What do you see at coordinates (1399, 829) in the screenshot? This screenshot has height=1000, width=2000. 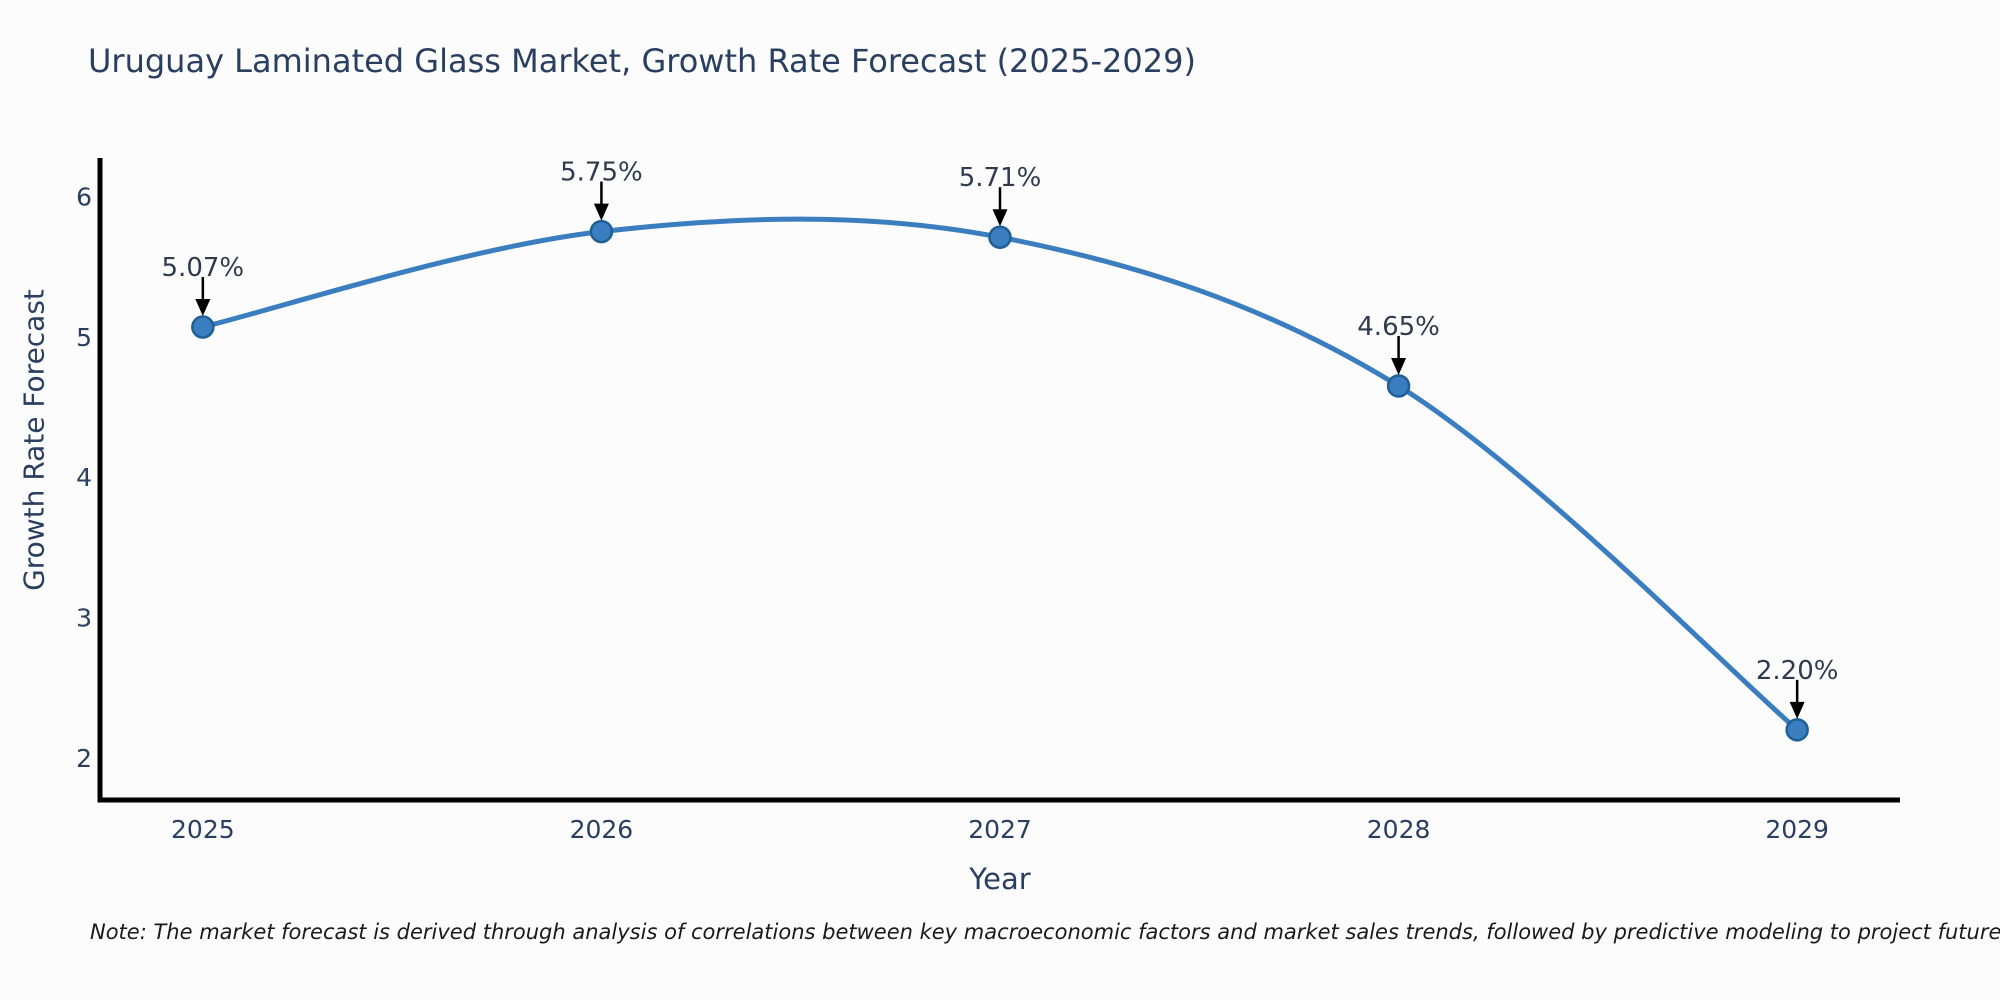 I see `x-tick-label: 2028` at bounding box center [1399, 829].